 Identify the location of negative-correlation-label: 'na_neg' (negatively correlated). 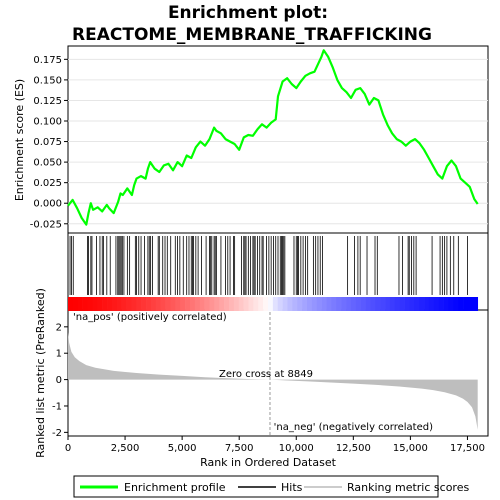
(353, 427).